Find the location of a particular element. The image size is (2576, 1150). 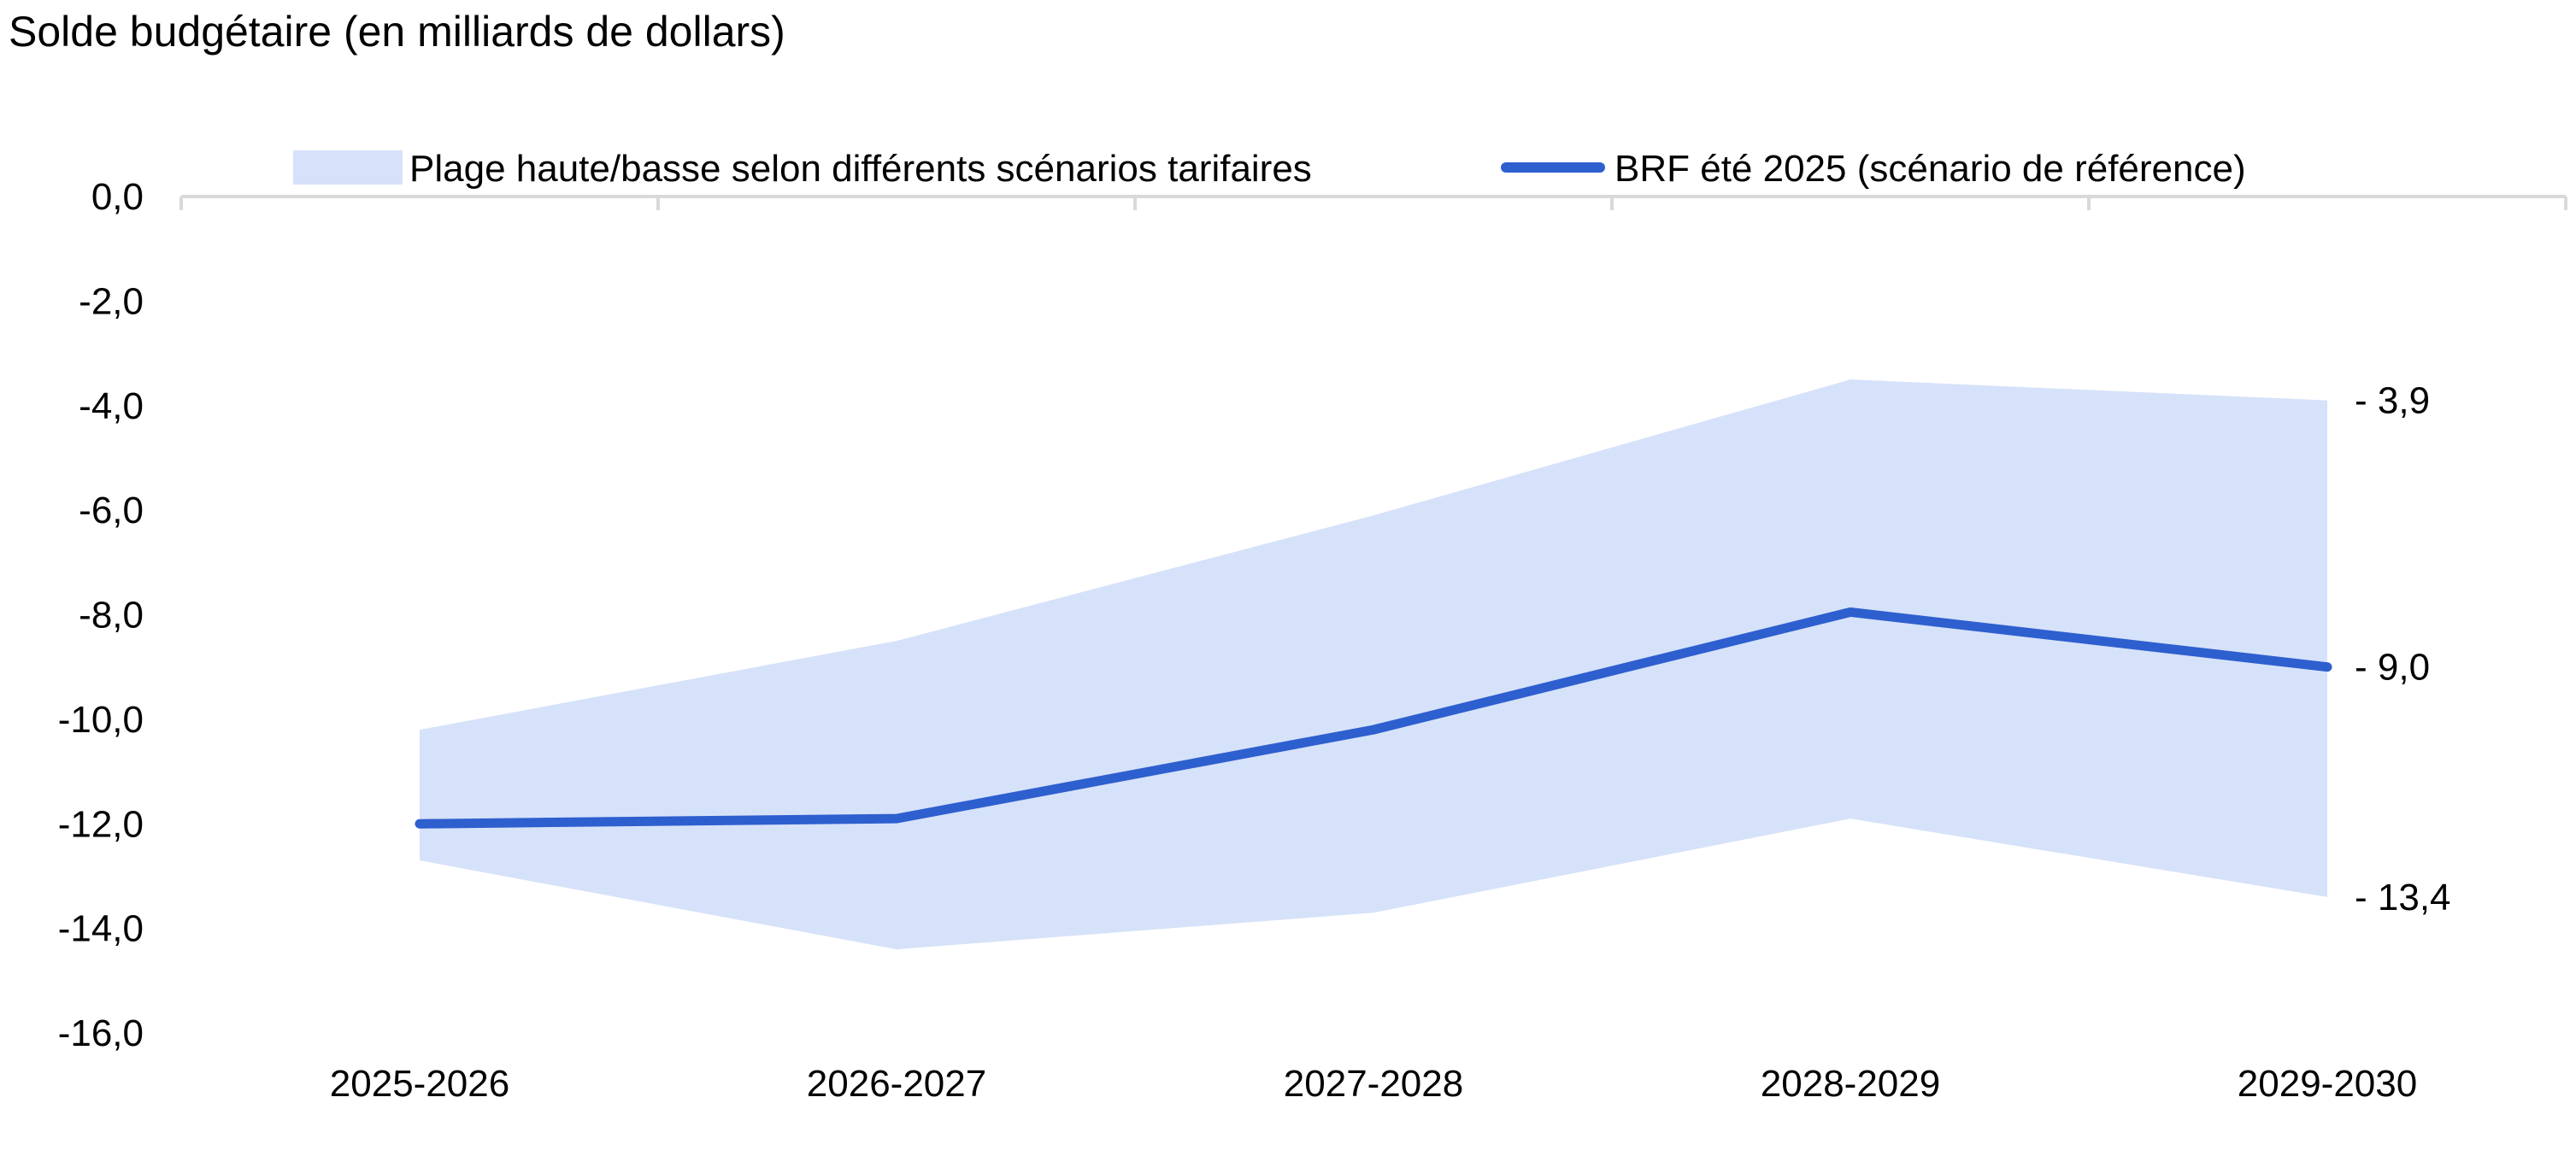

end-value-label: - 9,0 is located at coordinates (2392, 668).